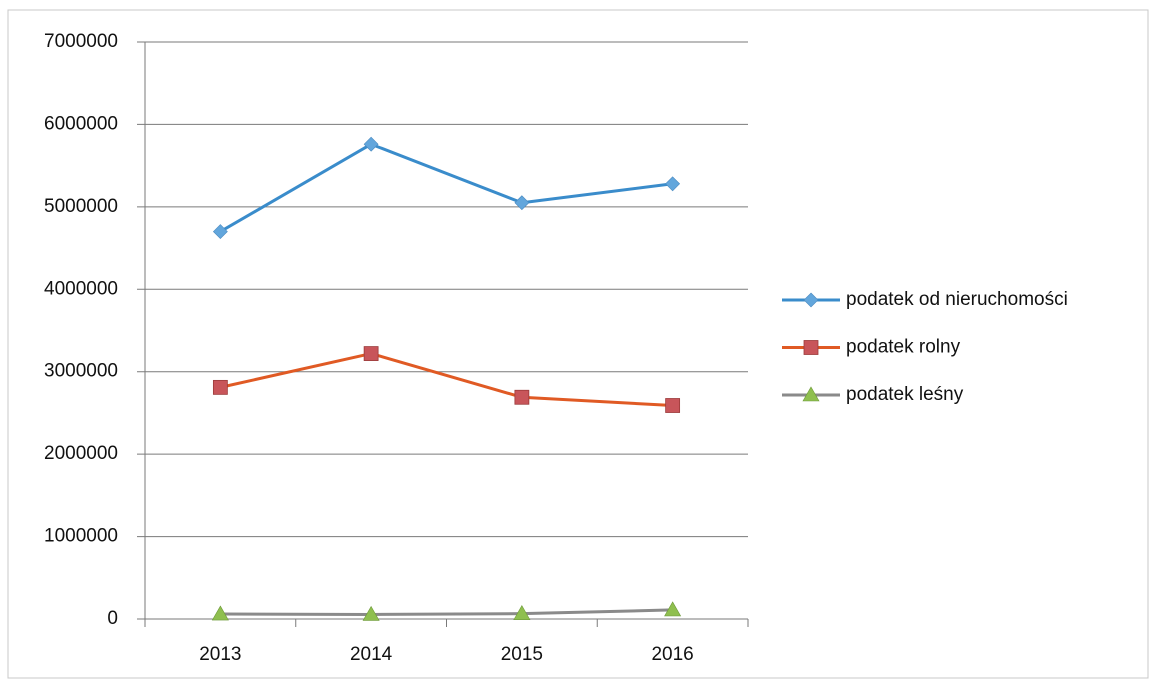 This screenshot has width=1152, height=682. Describe the element at coordinates (903, 347) in the screenshot. I see `legend-label: podatek rolny` at that location.